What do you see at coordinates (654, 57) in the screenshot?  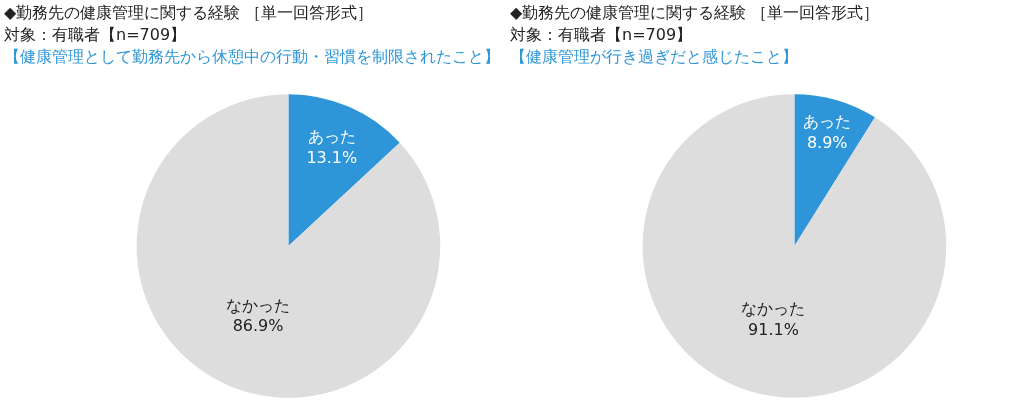 I see `text: 【健康管理が行き過ぎだと感じたこと】` at bounding box center [654, 57].